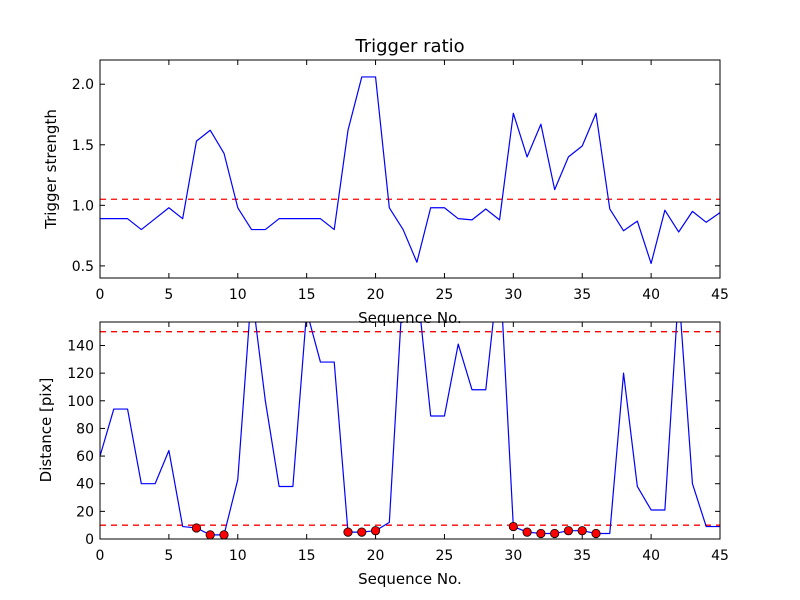  I want to click on bottom-x-axis-label: Sequence No., so click(410, 579).